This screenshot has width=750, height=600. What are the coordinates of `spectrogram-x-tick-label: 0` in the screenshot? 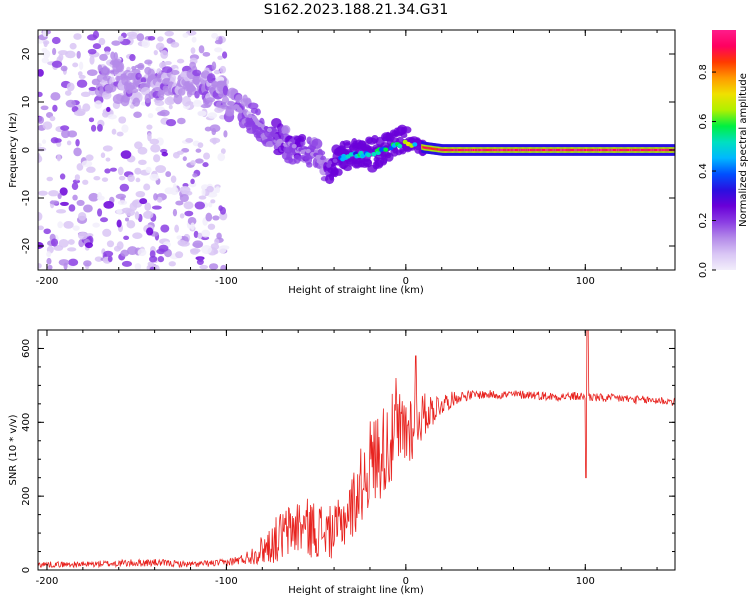 It's located at (406, 281).